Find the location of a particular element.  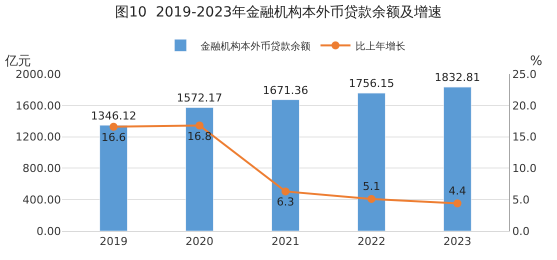

x-tick-label: 2019 is located at coordinates (114, 241).